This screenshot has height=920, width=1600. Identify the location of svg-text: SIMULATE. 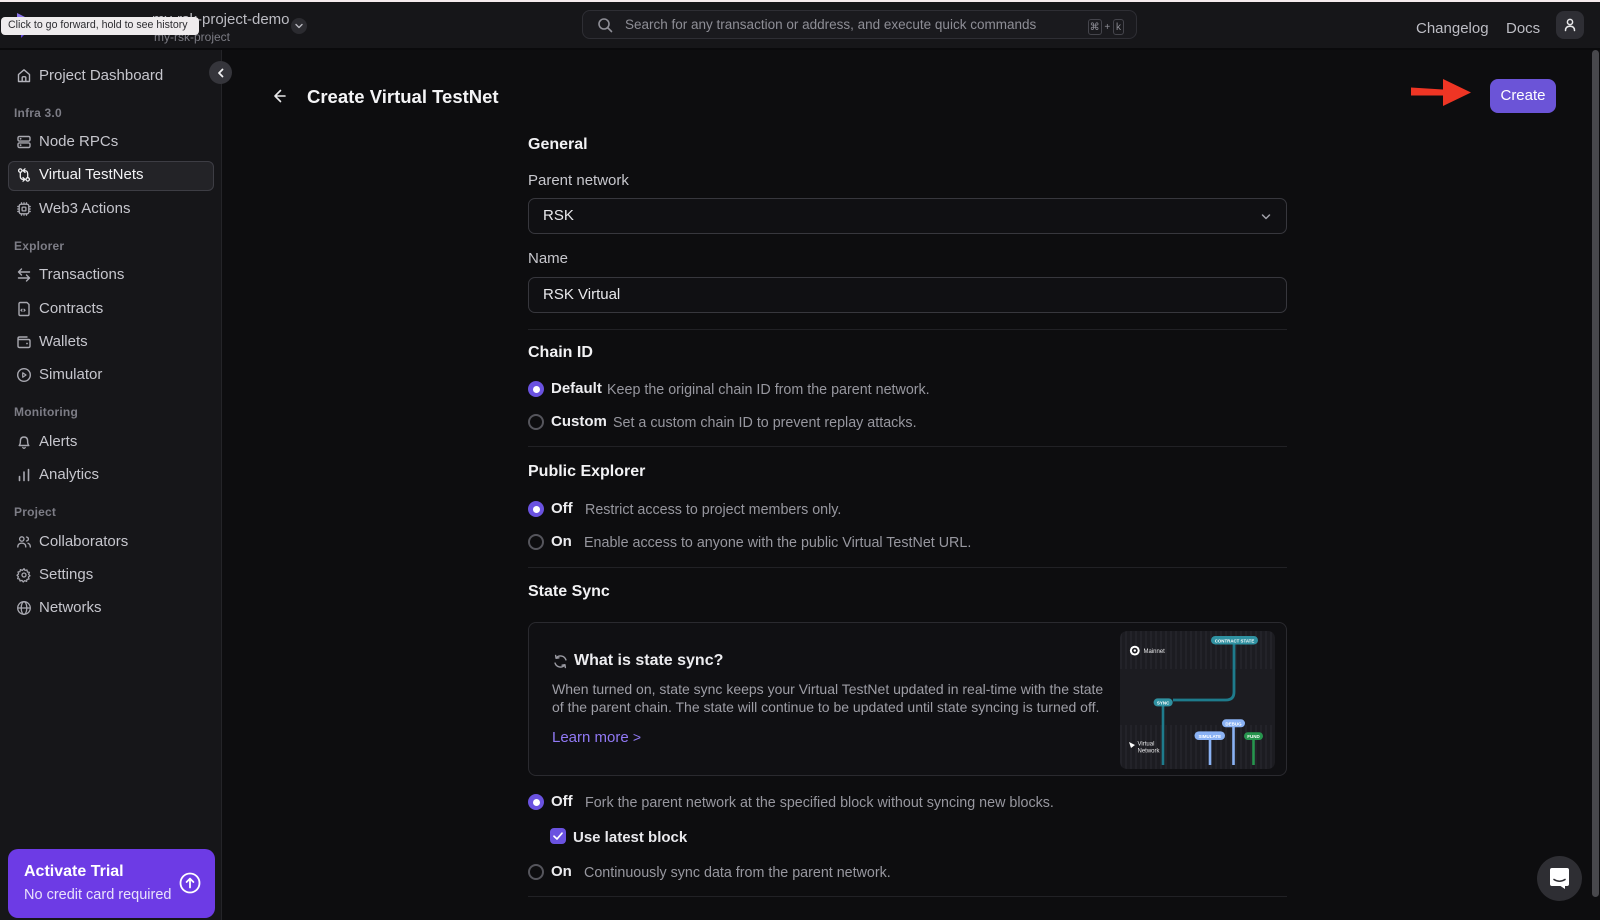
(1209, 736).